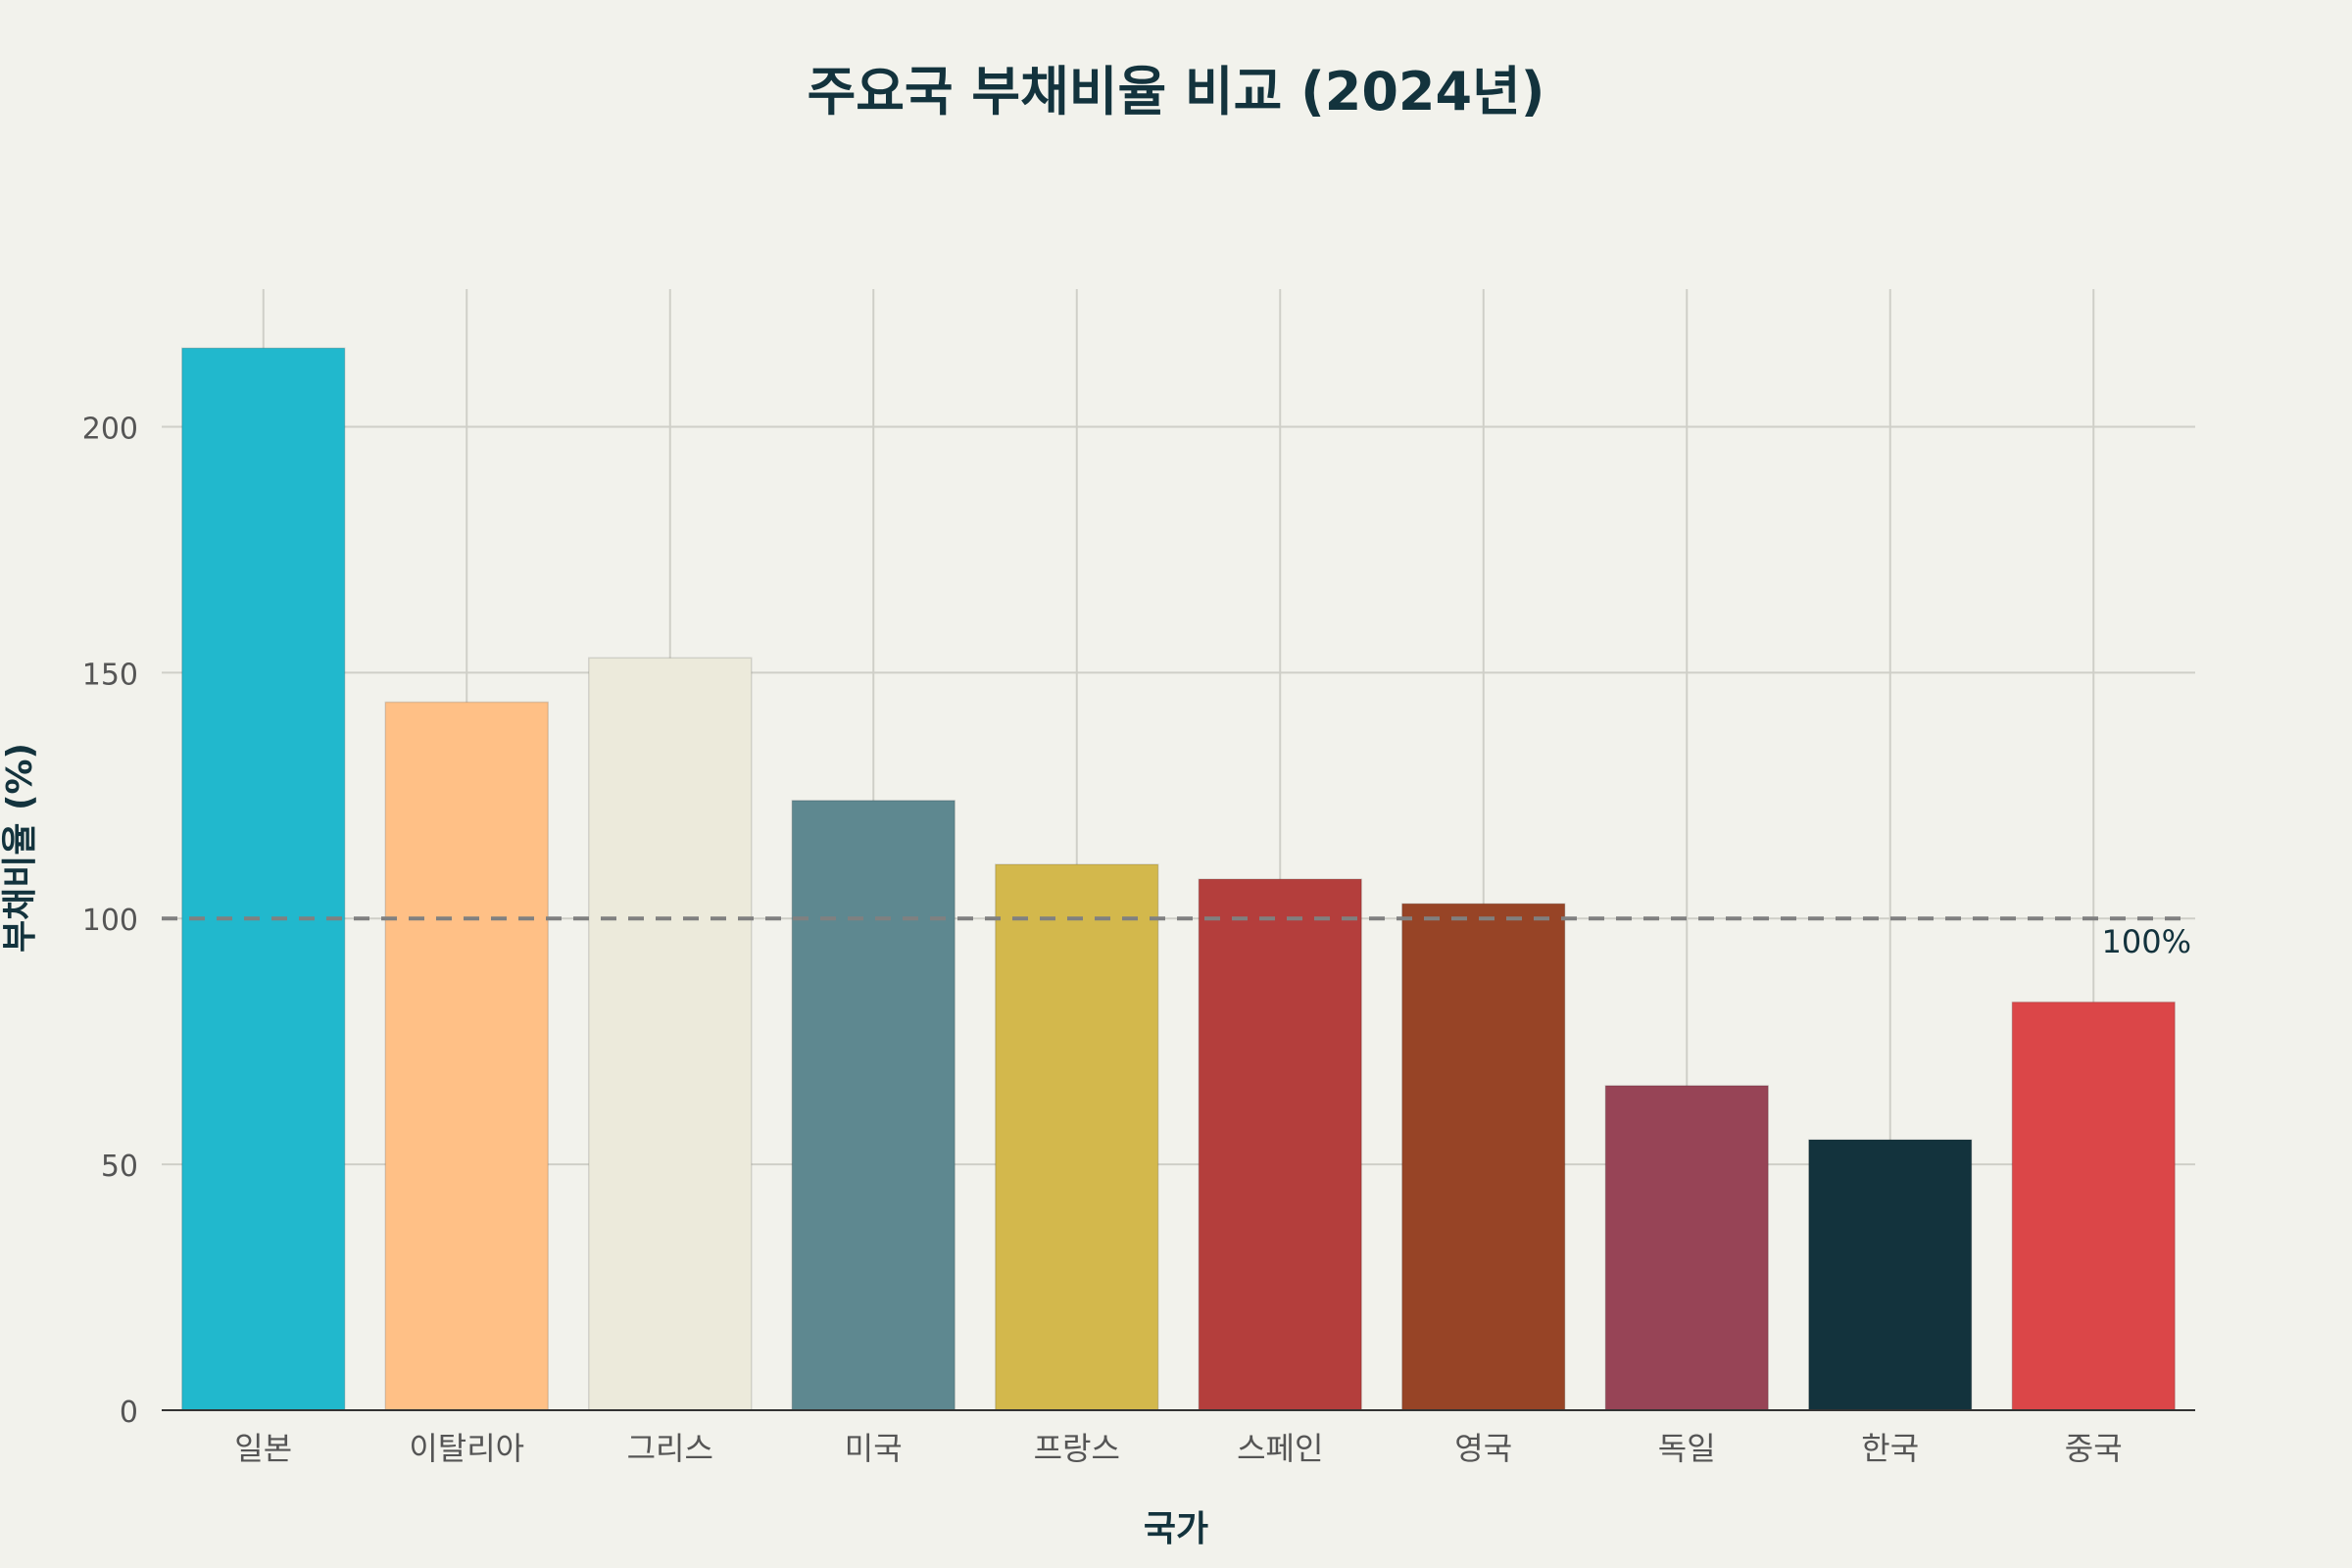 The height and width of the screenshot is (1568, 2352). What do you see at coordinates (1687, 1448) in the screenshot?
I see `x-tick-label: 독일` at bounding box center [1687, 1448].